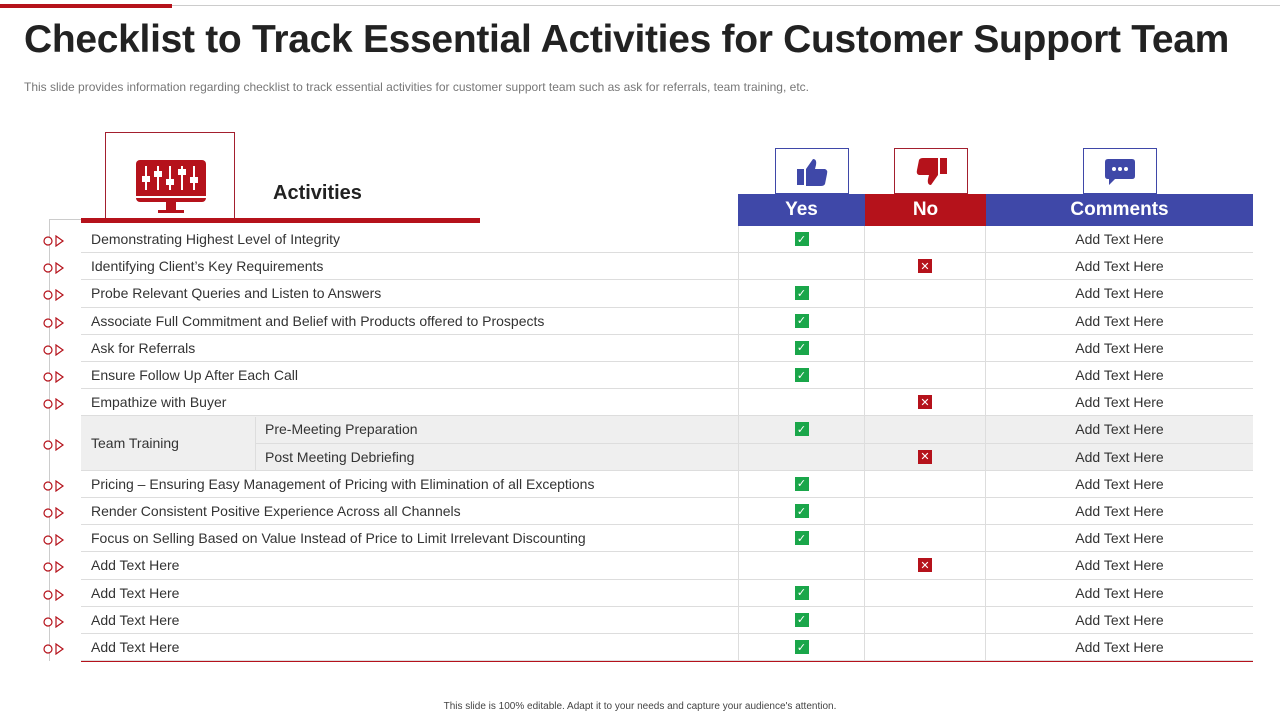 This screenshot has height=720, width=1280. I want to click on activity-cell: Identifying Client’s Key Requirements, so click(207, 266).